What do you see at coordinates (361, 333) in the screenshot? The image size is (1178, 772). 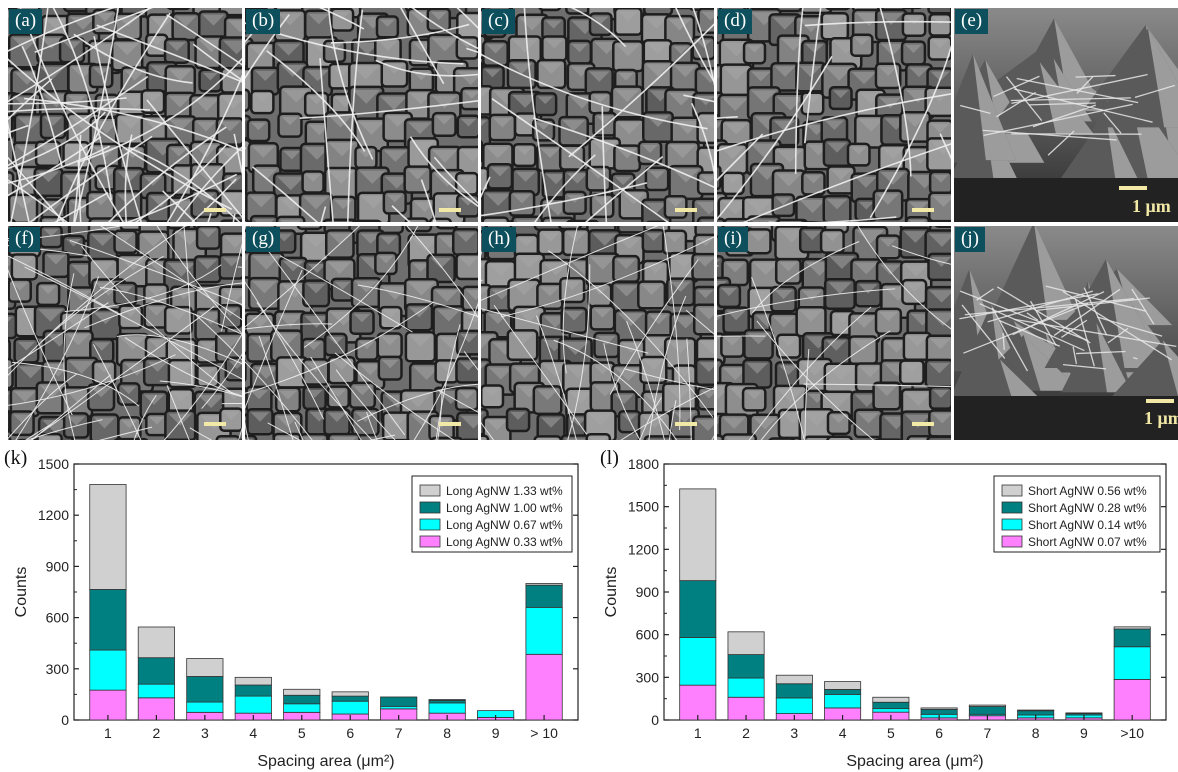 I see `sem-panel-g: (g)` at bounding box center [361, 333].